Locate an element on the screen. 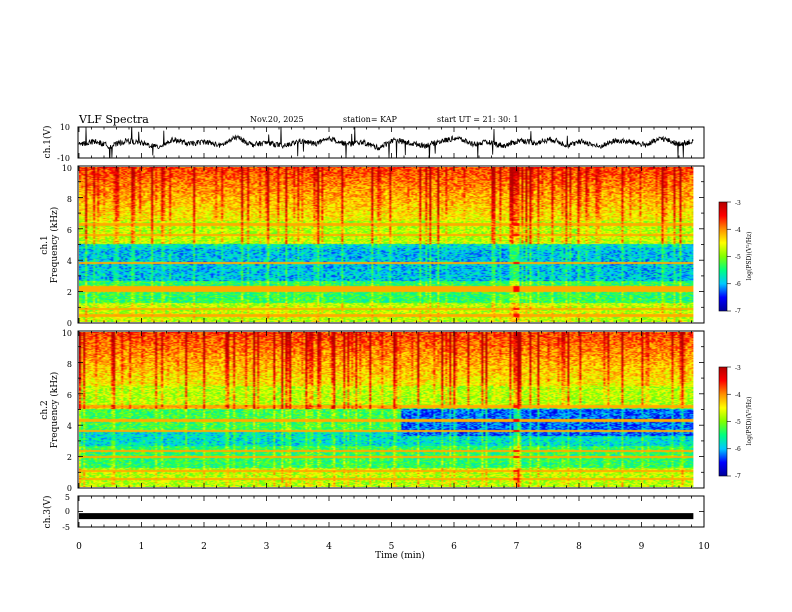  ch1-waveform-frame is located at coordinates (391, 142).